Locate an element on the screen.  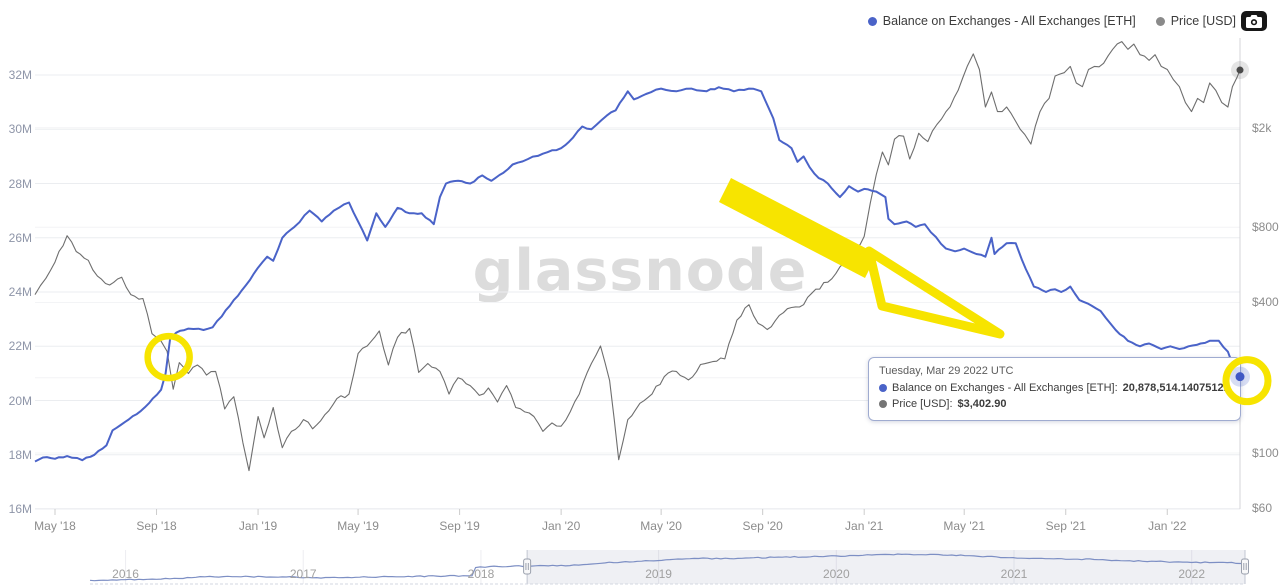
y-axis-left-label: 20M is located at coordinates (20, 400).